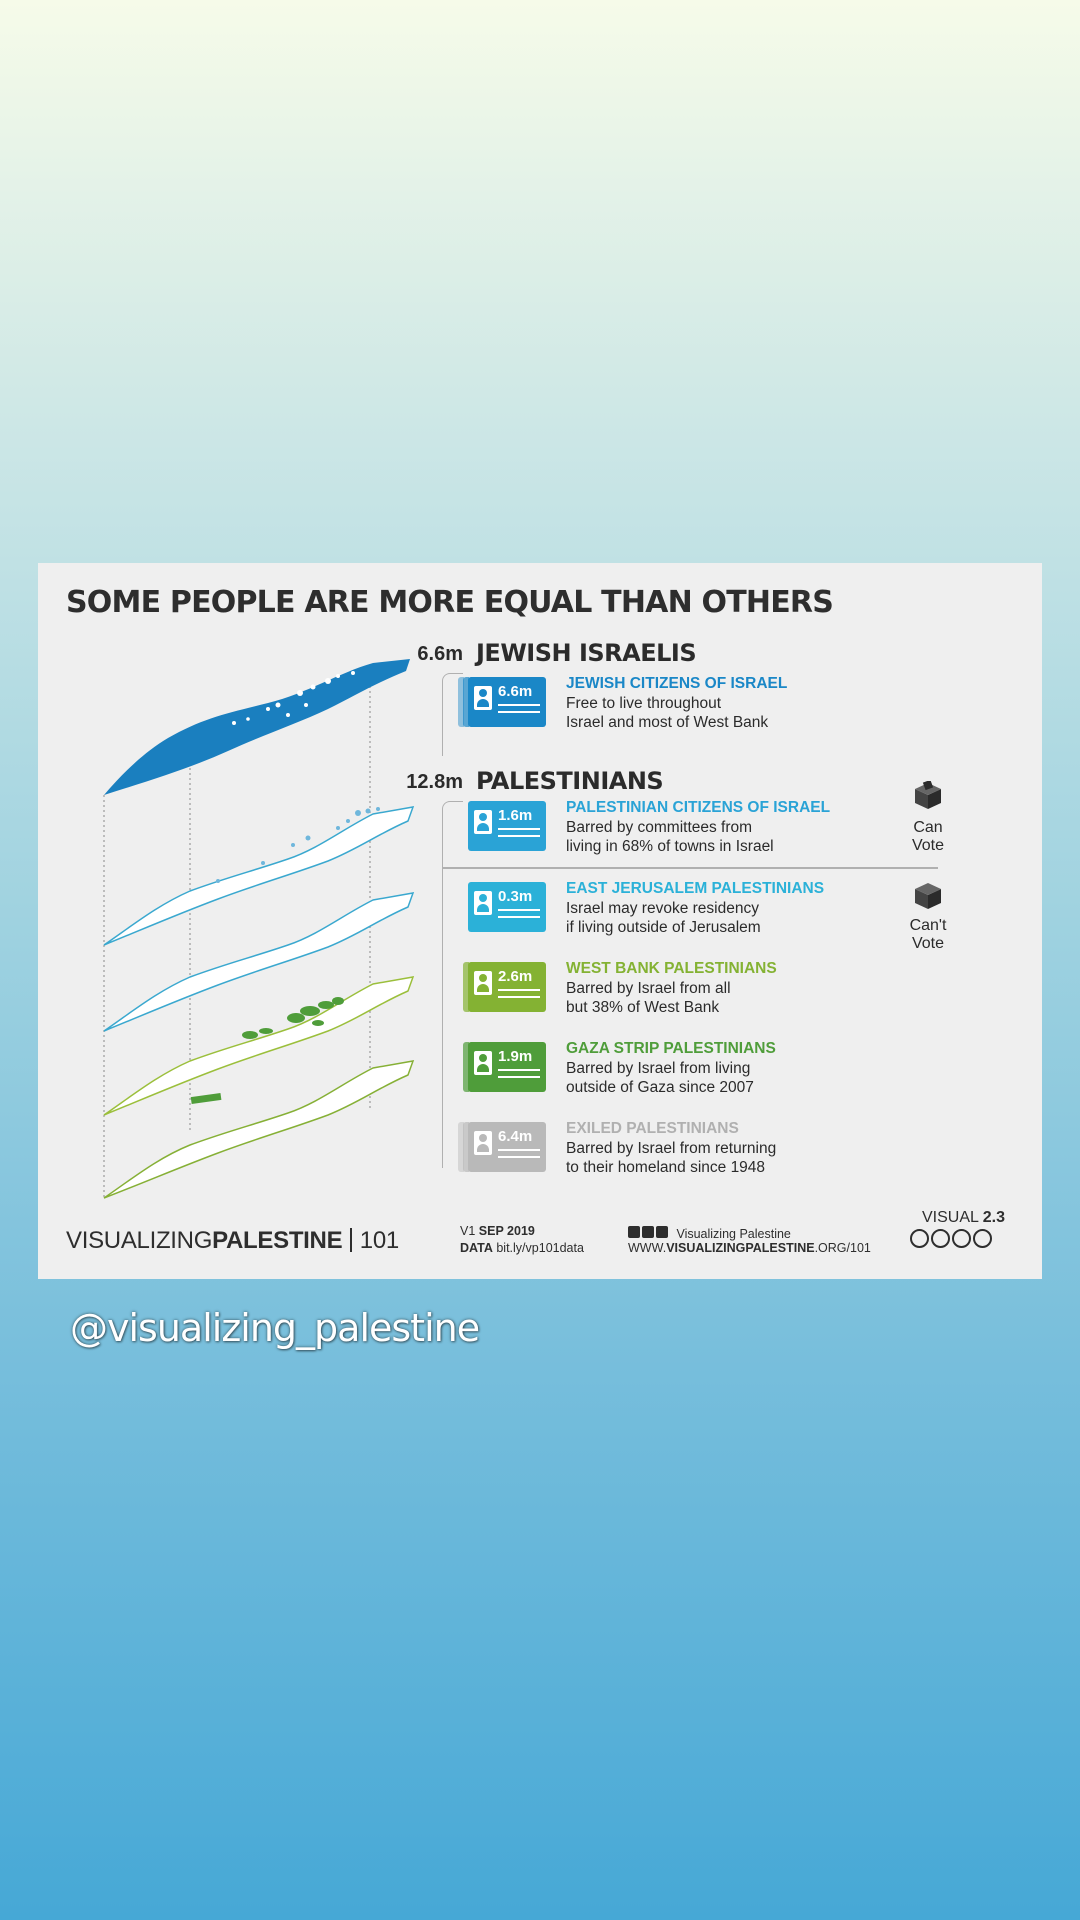 The height and width of the screenshot is (1920, 1080). Describe the element at coordinates (293, 698) in the screenshot. I see `map-layer-holes` at that location.